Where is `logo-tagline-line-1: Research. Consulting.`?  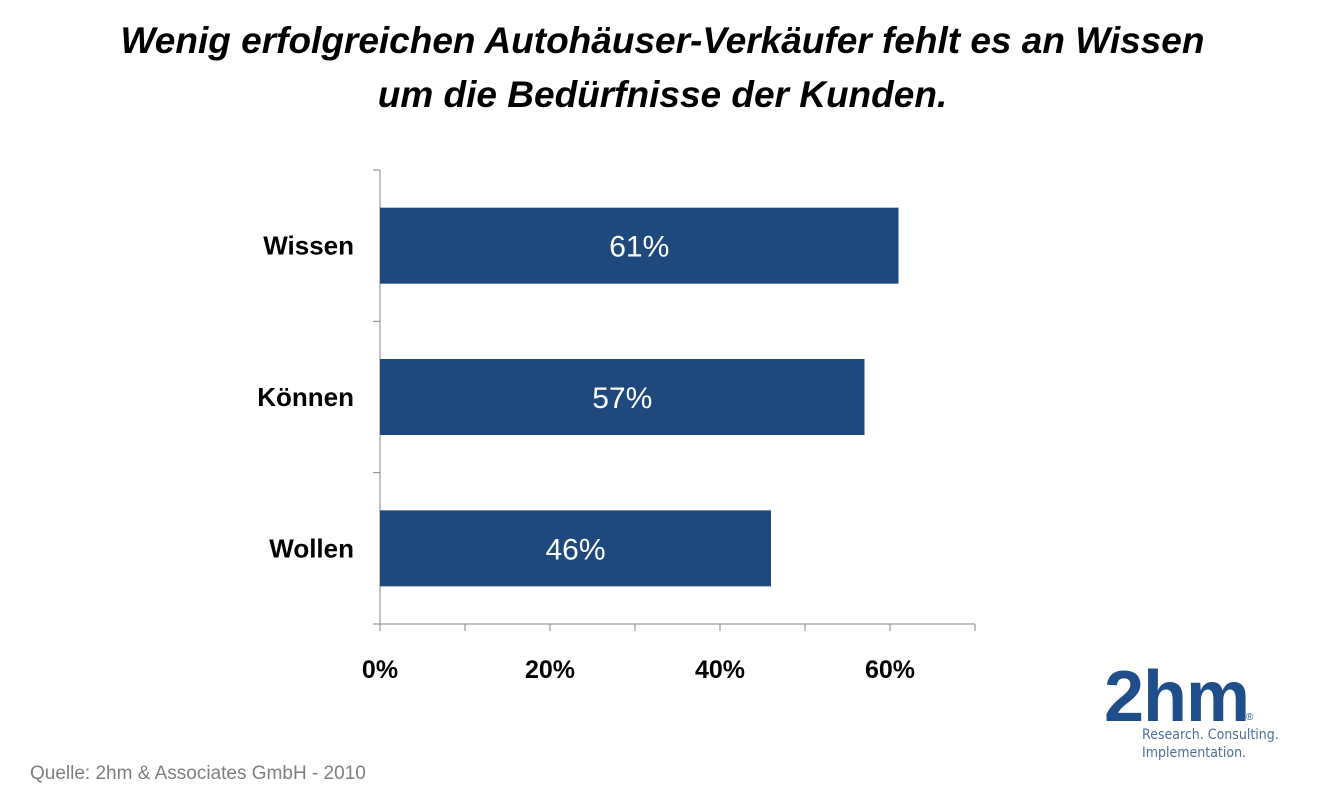
logo-tagline-line-1: Research. Consulting. is located at coordinates (1210, 735).